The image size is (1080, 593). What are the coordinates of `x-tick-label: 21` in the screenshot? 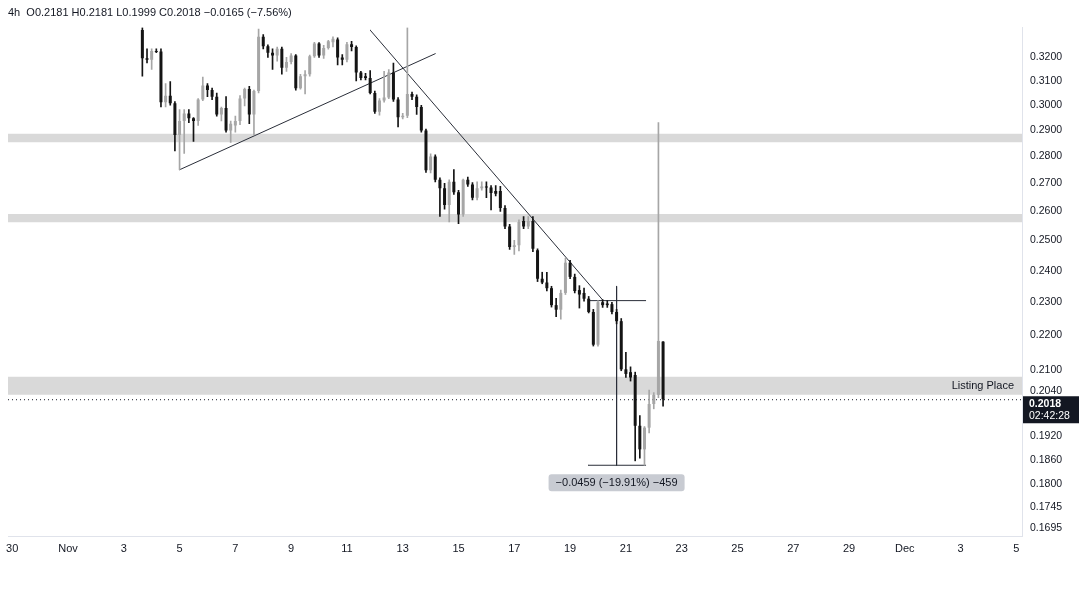 It's located at (626, 547).